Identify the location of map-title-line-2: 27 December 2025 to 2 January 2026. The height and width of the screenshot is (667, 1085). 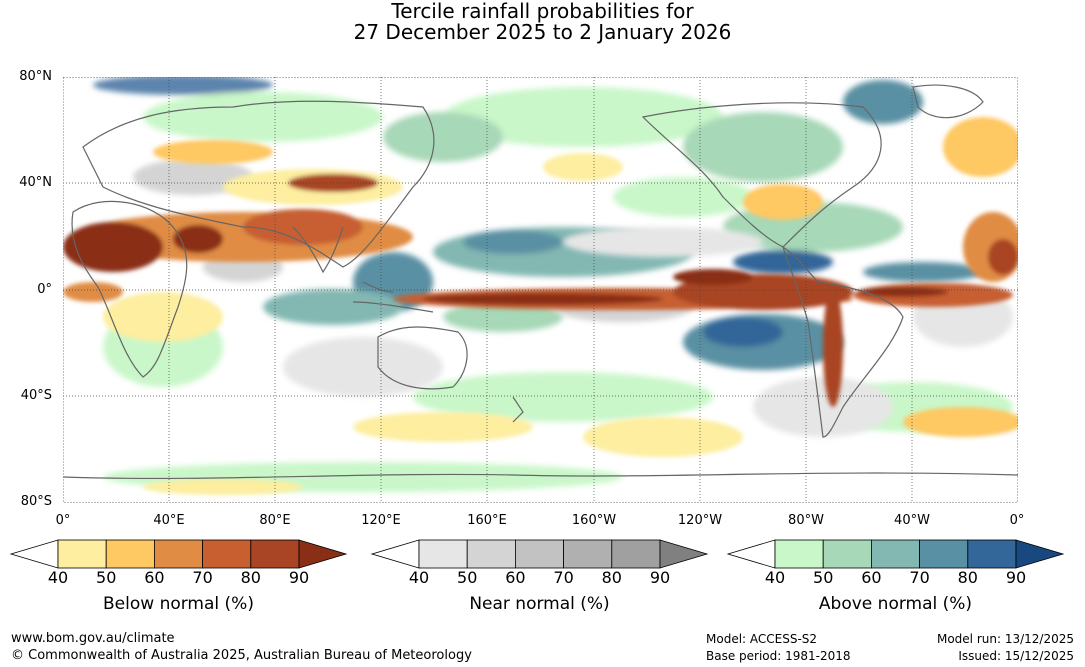
(542, 32).